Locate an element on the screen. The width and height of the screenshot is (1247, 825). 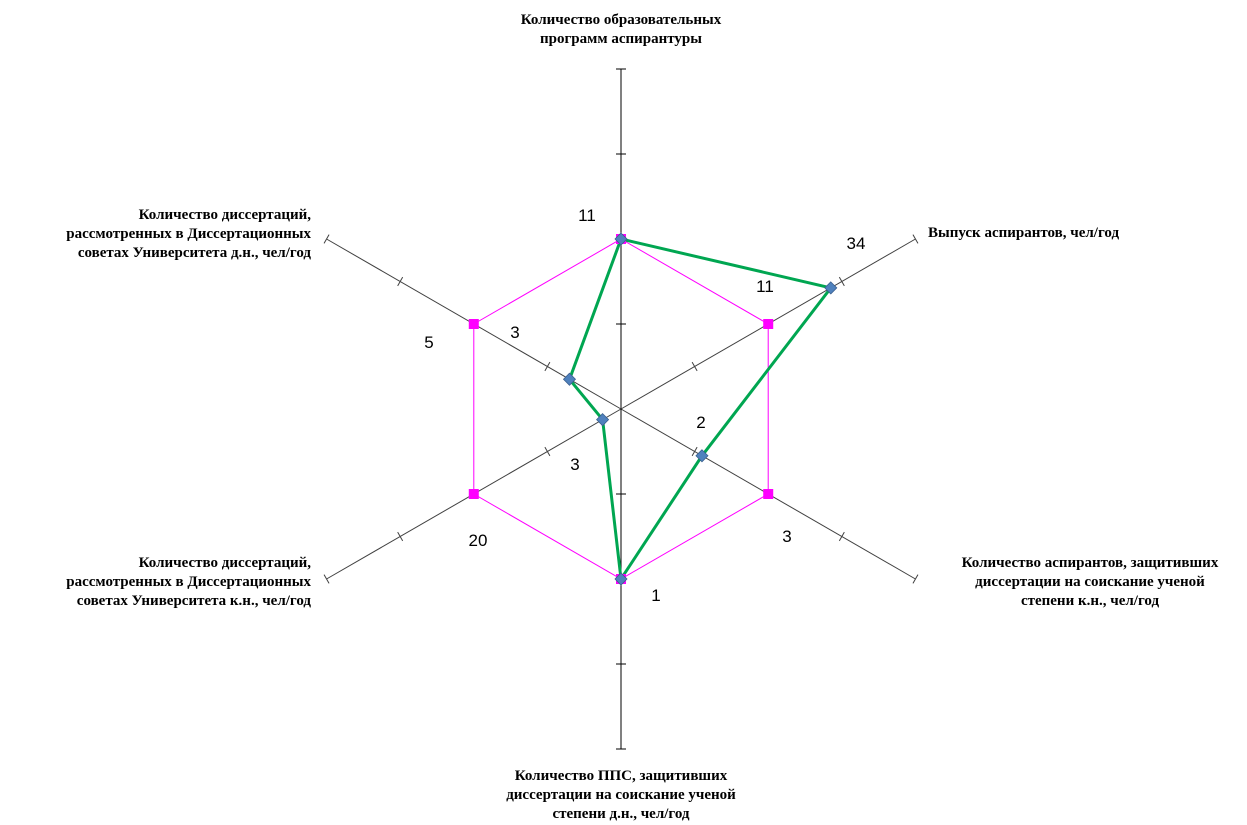
axis-title-line: Выпуск аспирантов, чел/год is located at coordinates (1024, 233).